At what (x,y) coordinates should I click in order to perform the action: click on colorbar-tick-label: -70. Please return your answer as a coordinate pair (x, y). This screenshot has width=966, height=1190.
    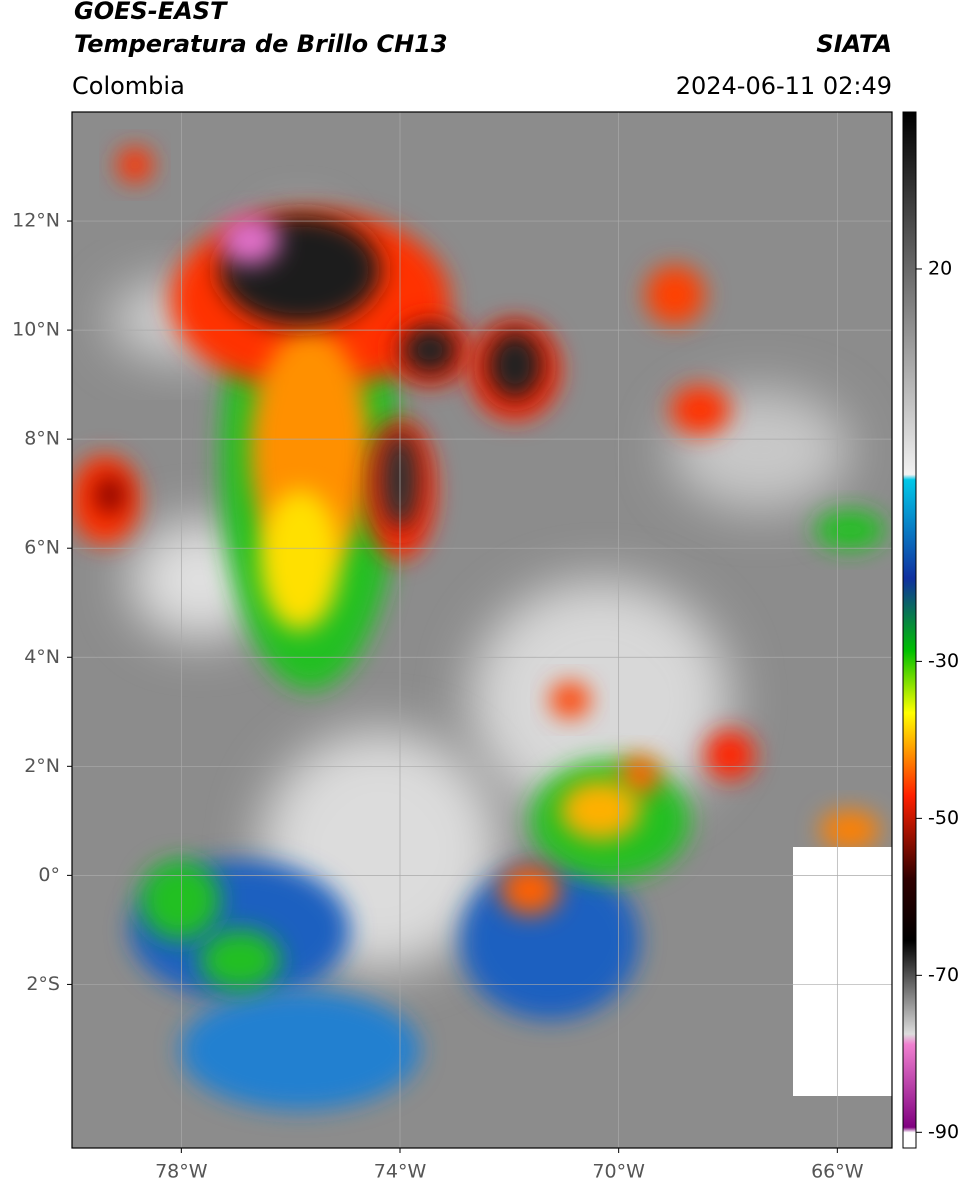
    Looking at the image, I should click on (943, 975).